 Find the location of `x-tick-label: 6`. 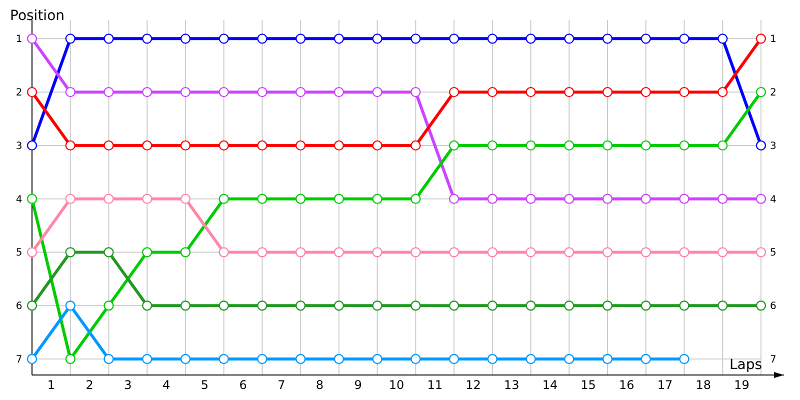

x-tick-label: 6 is located at coordinates (243, 385).